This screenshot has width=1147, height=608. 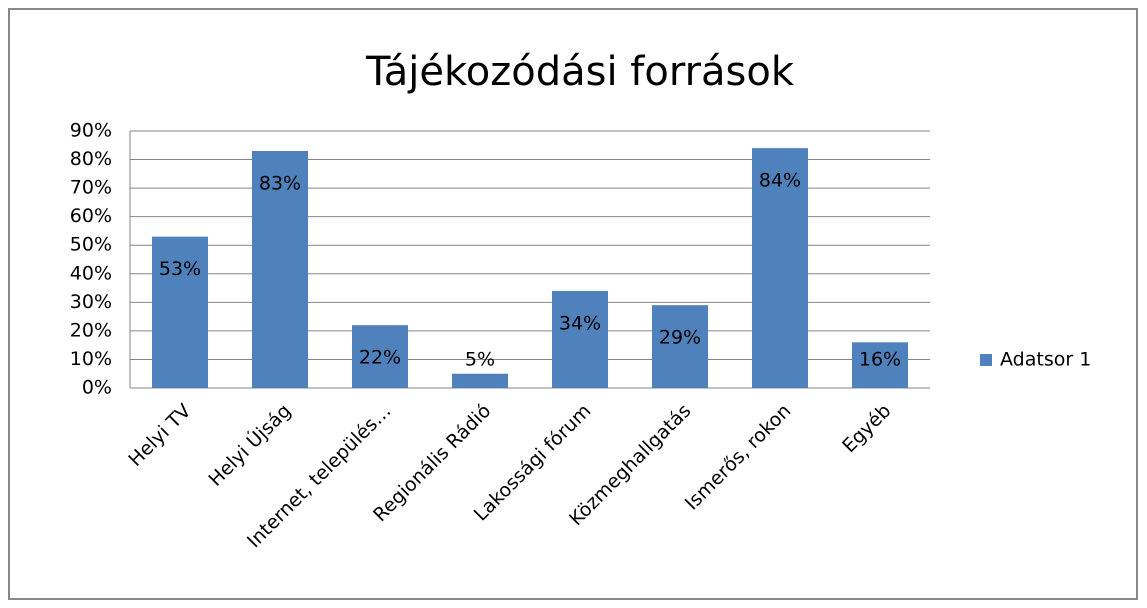 What do you see at coordinates (880, 360) in the screenshot?
I see `data-label: 16%` at bounding box center [880, 360].